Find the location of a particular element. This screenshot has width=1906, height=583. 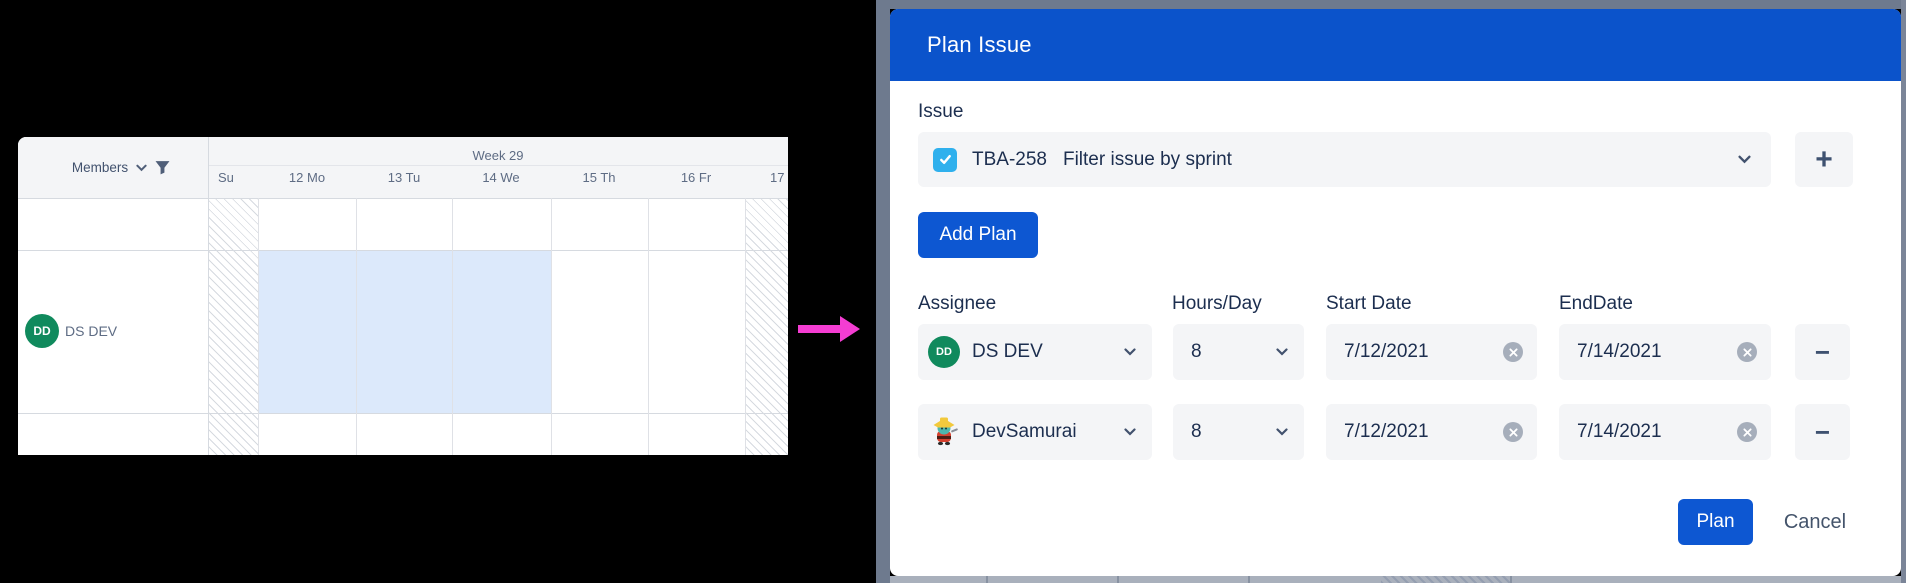

selected-days-highlight is located at coordinates (404, 331).